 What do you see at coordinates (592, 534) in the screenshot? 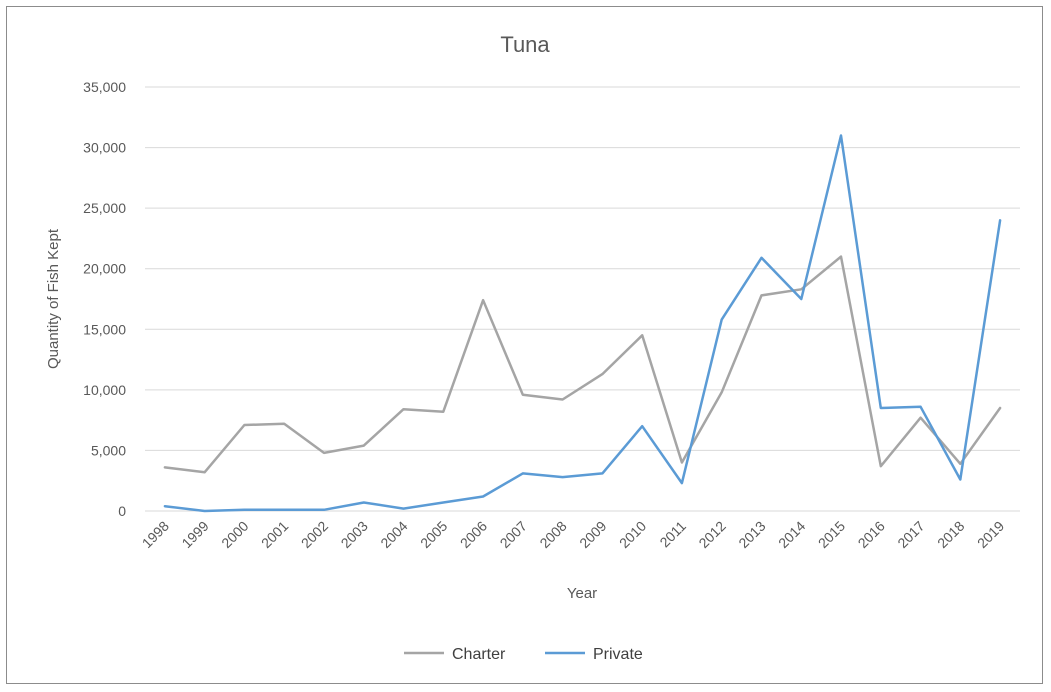
I see `x-tick-label: 2009` at bounding box center [592, 534].